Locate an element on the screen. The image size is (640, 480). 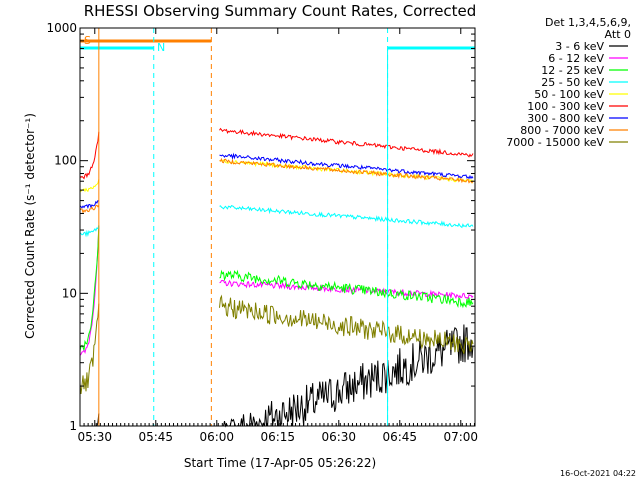
x-tick-label: 06:15 is located at coordinates (277, 437).